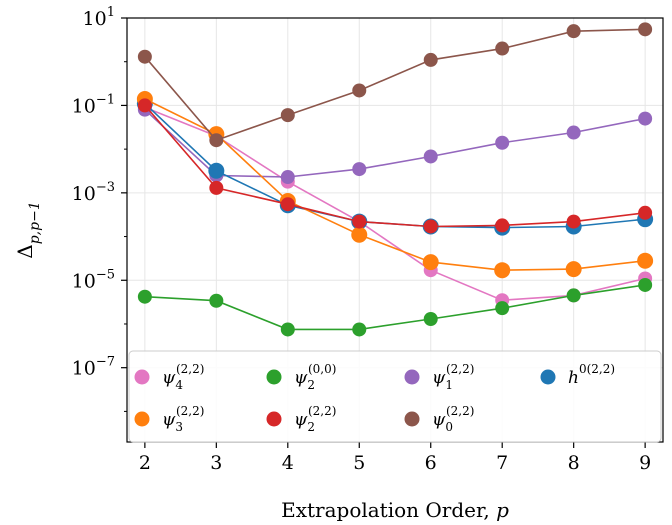  What do you see at coordinates (93, 367) in the screenshot?
I see `y-tick-label: 10⁻⁷` at bounding box center [93, 367].